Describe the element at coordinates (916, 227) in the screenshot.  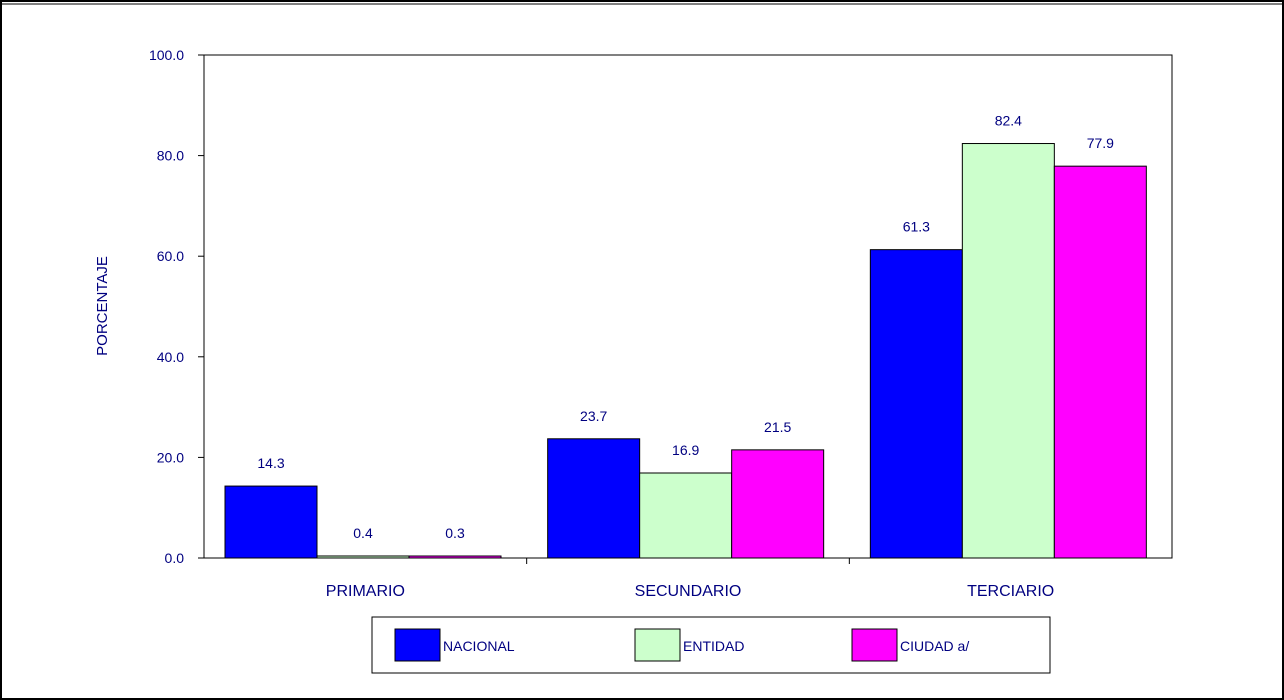
I see `bar-value-label: 61.3` at that location.